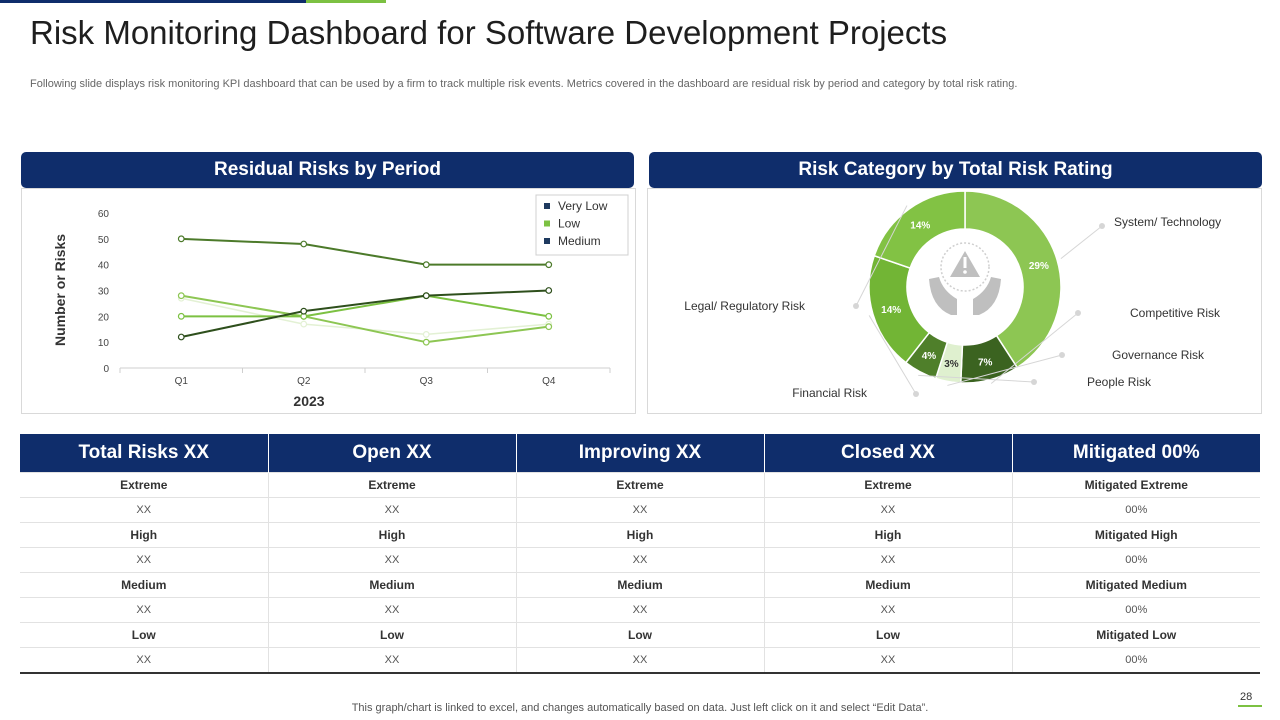 The width and height of the screenshot is (1280, 720). I want to click on y-tick-label: 0, so click(106, 369).